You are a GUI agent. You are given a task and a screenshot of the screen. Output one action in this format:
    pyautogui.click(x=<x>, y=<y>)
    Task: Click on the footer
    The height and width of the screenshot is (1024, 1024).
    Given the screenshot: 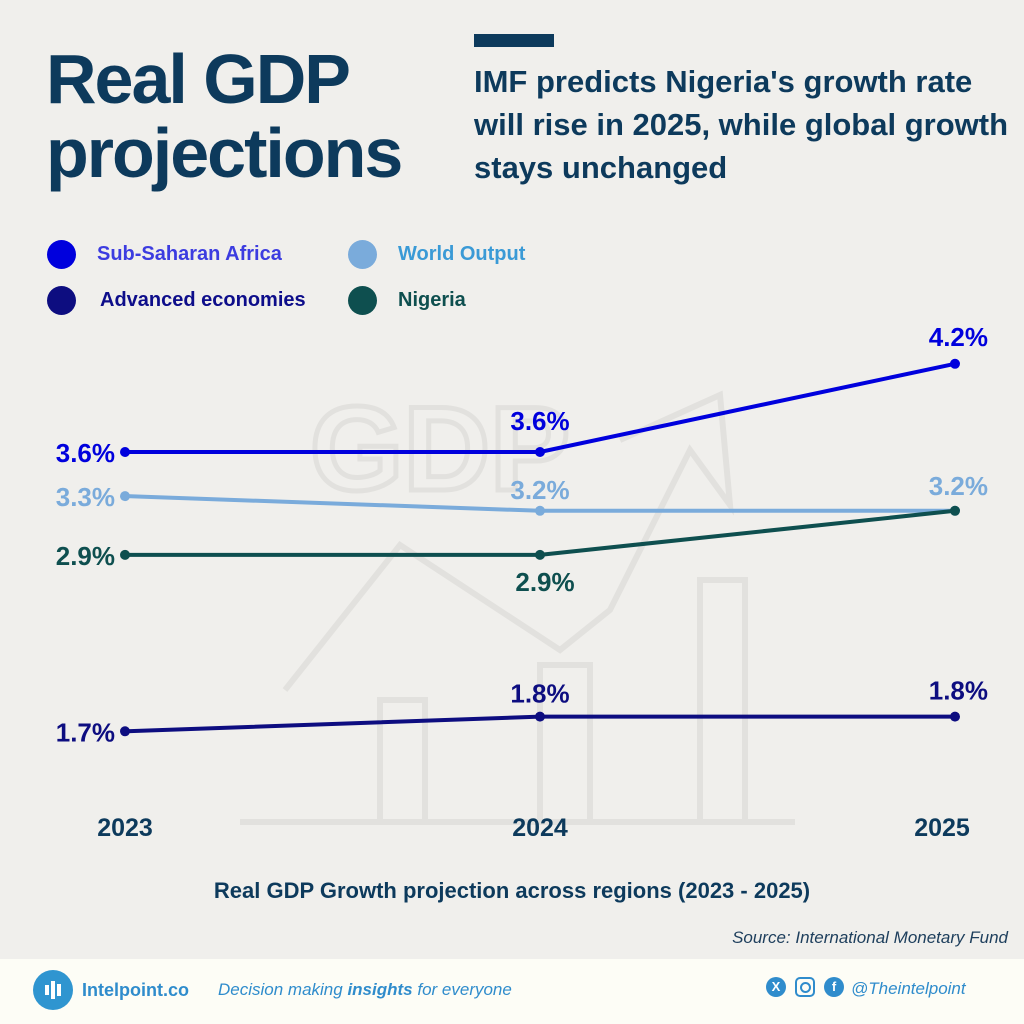 What is the action you would take?
    pyautogui.click(x=512, y=991)
    